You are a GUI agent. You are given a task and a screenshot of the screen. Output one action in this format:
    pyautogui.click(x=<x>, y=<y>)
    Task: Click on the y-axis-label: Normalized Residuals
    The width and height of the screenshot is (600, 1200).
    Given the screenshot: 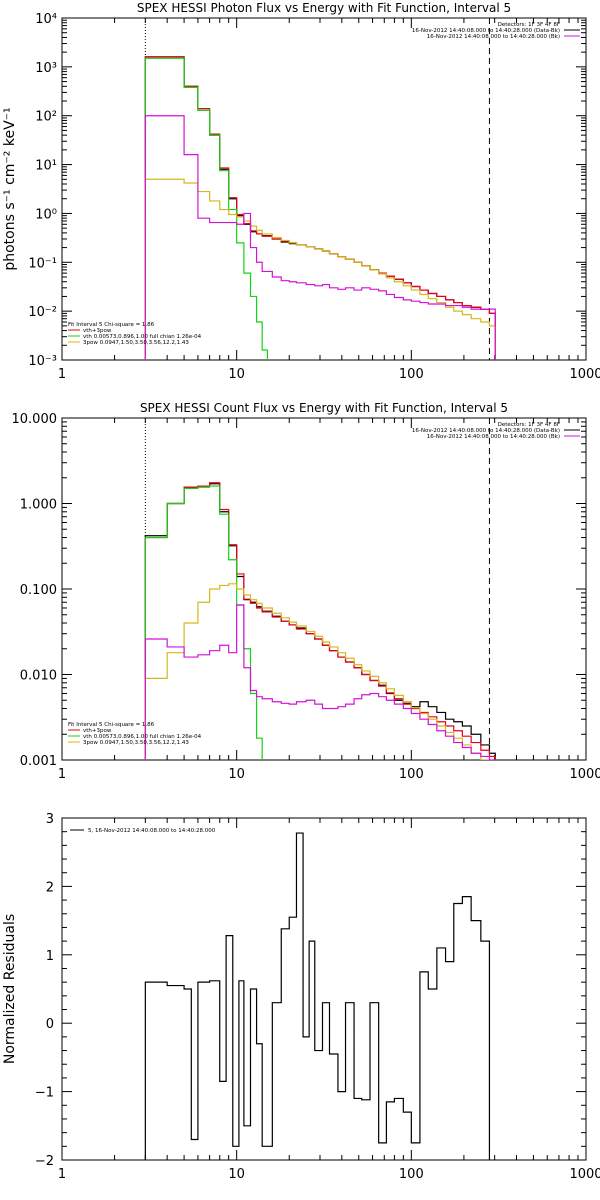 What is the action you would take?
    pyautogui.click(x=10, y=989)
    